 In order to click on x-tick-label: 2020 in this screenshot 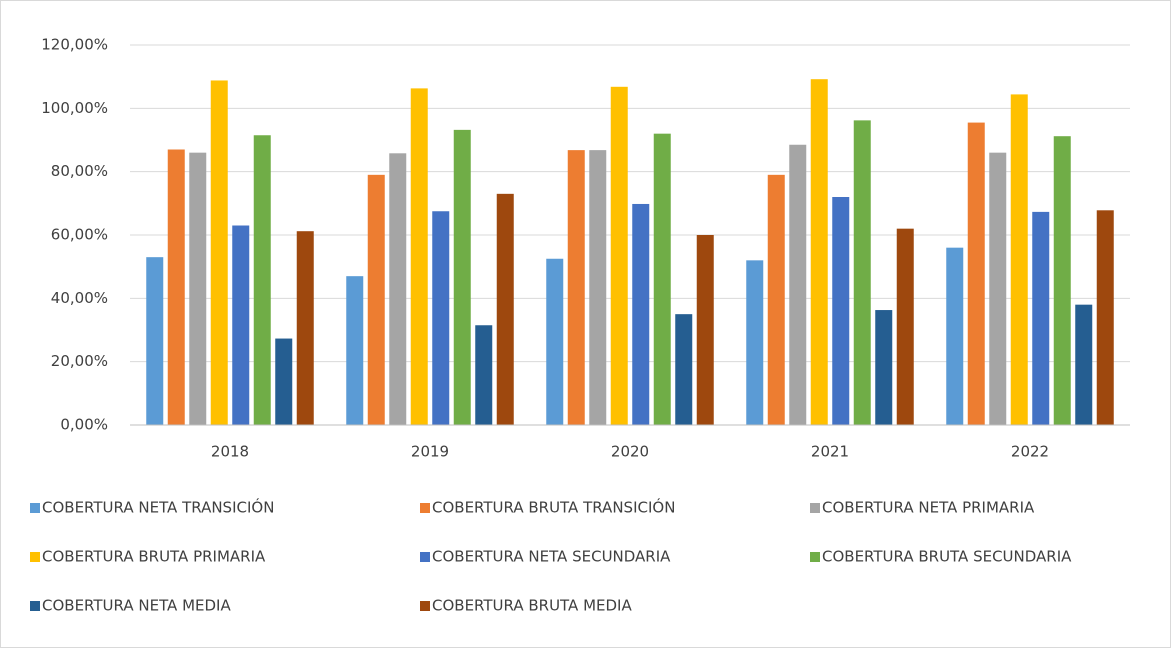, I will do `click(630, 452)`.